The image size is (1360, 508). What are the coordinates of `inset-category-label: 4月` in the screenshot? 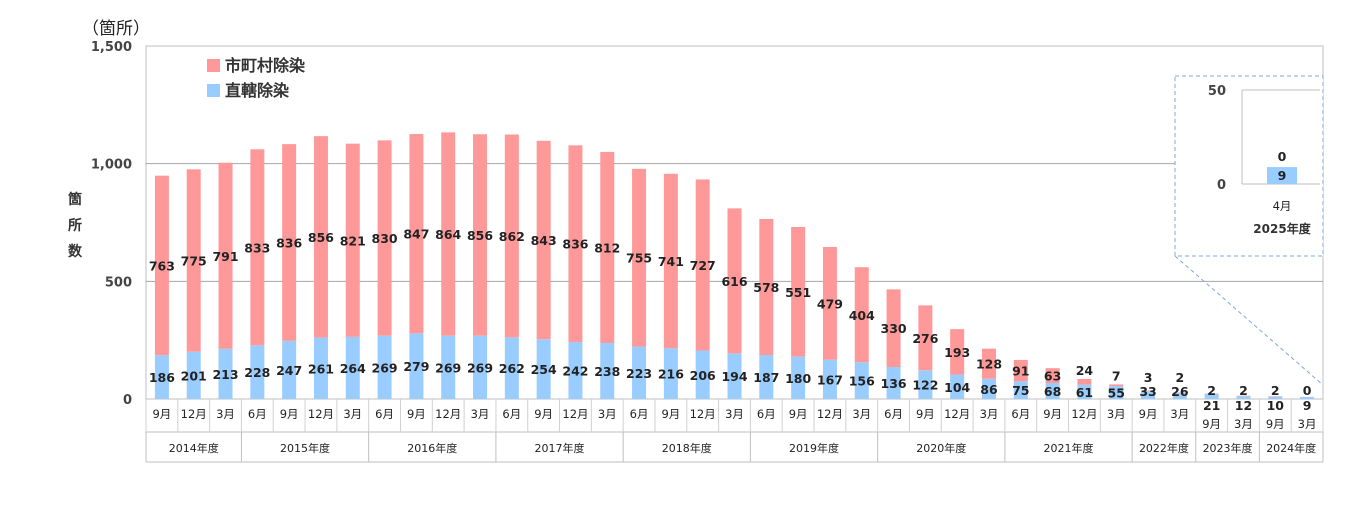 It's located at (1282, 206).